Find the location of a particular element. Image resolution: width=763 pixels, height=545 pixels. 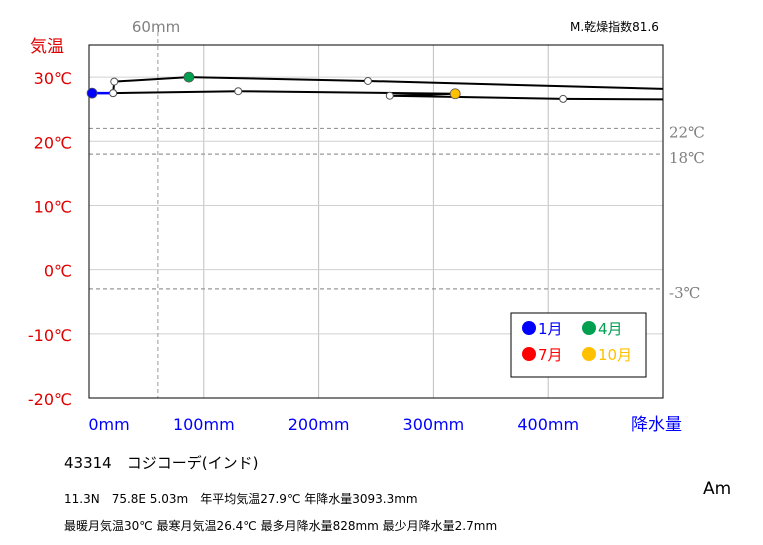

x-axis-title: 降水量 is located at coordinates (656, 425).